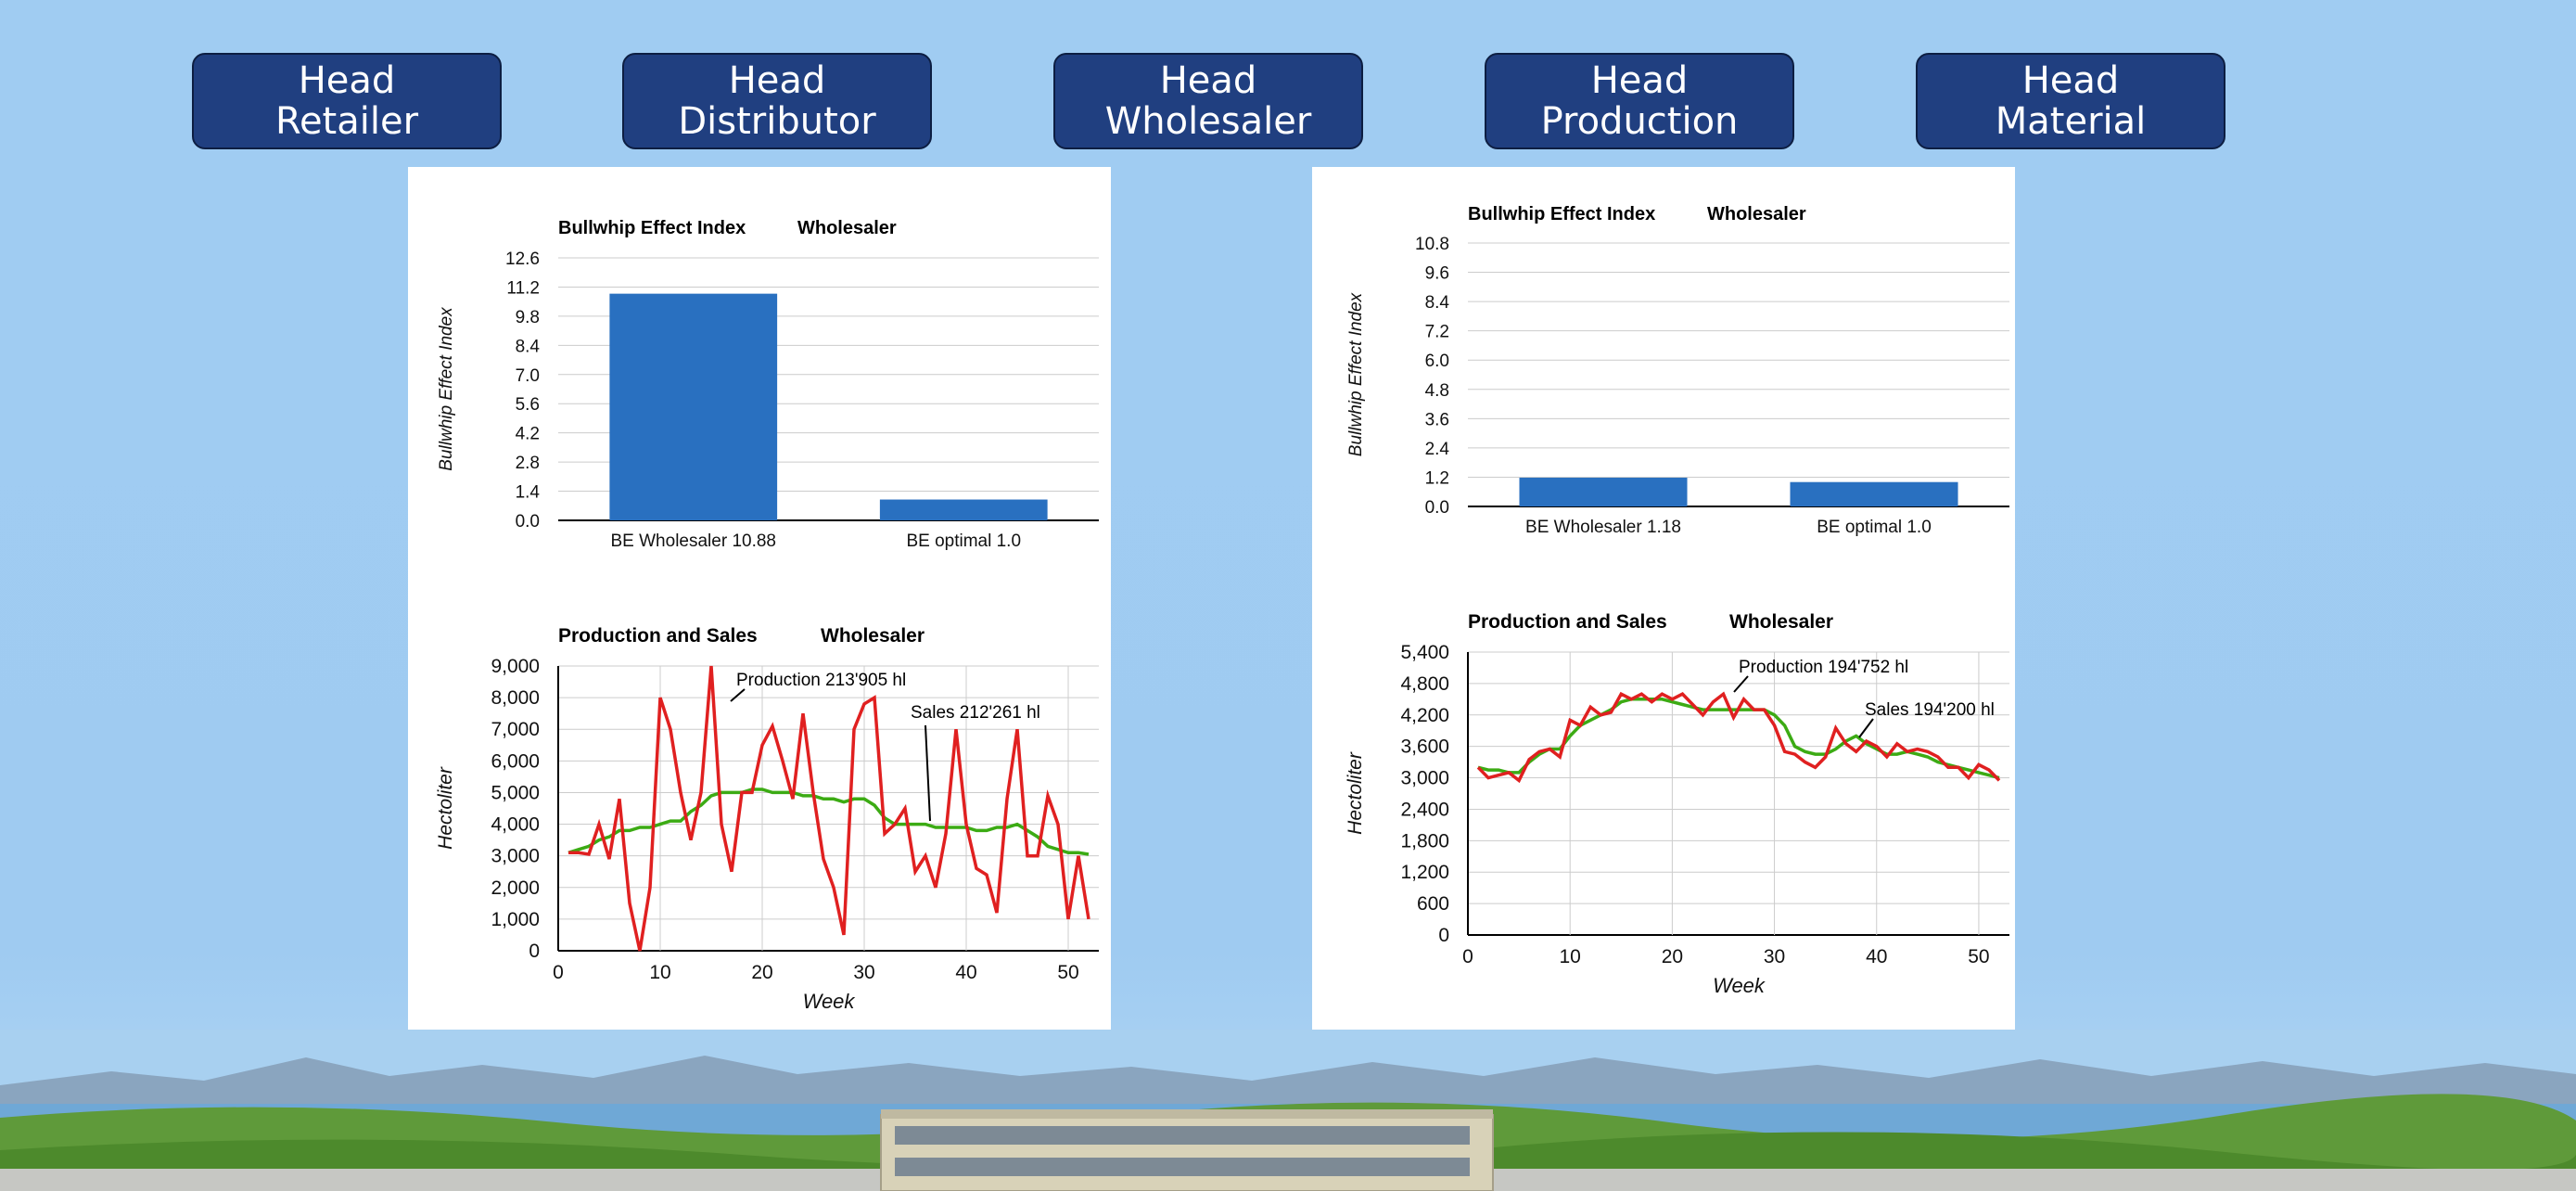  What do you see at coordinates (515, 666) in the screenshot?
I see `production-y-tick-label: 9,000` at bounding box center [515, 666].